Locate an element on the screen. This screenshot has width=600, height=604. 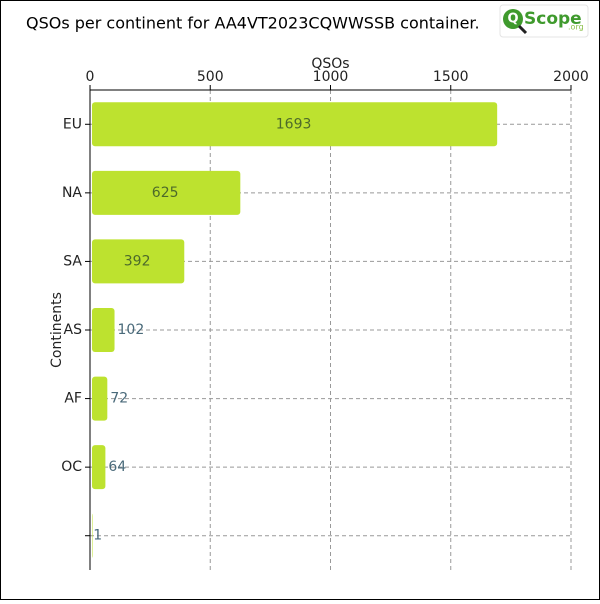
logo-circle is located at coordinates (513, 19).